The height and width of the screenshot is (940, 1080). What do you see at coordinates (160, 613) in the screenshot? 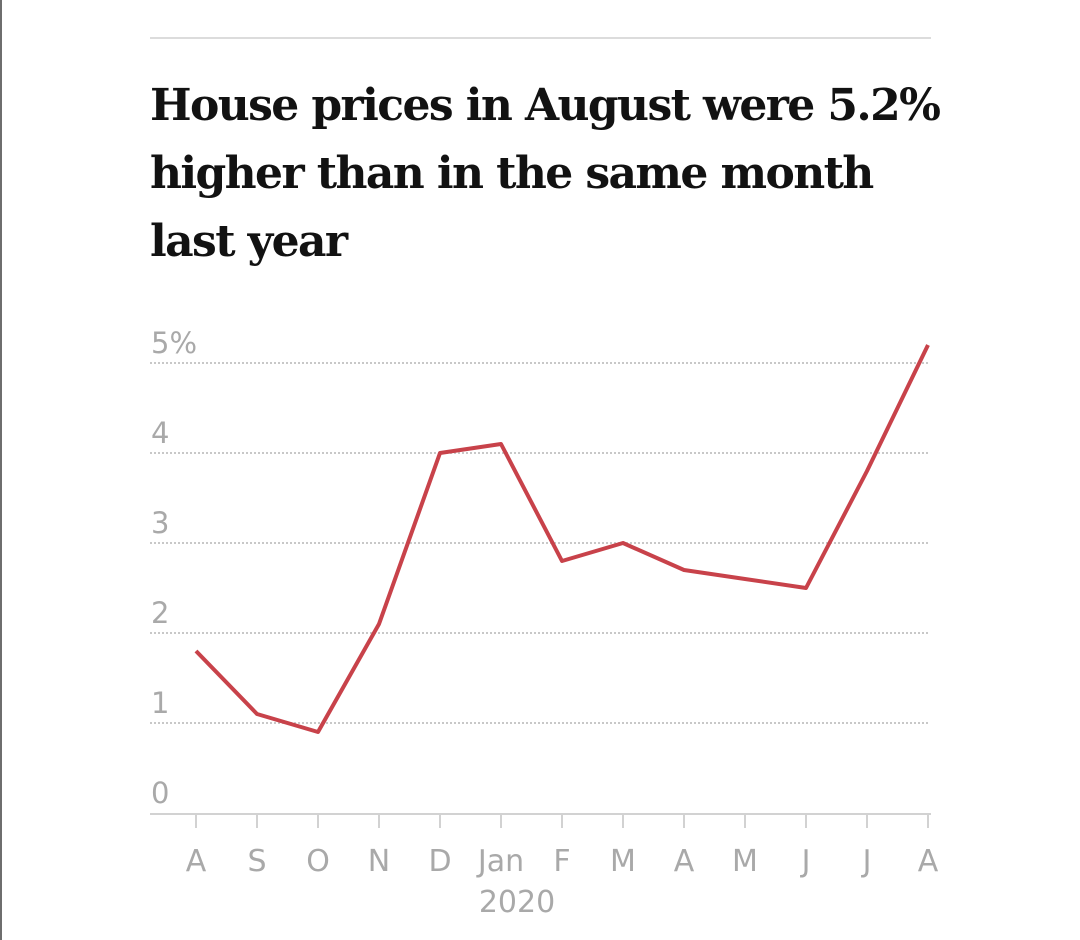
I see `y-tick-label: 2` at bounding box center [160, 613].